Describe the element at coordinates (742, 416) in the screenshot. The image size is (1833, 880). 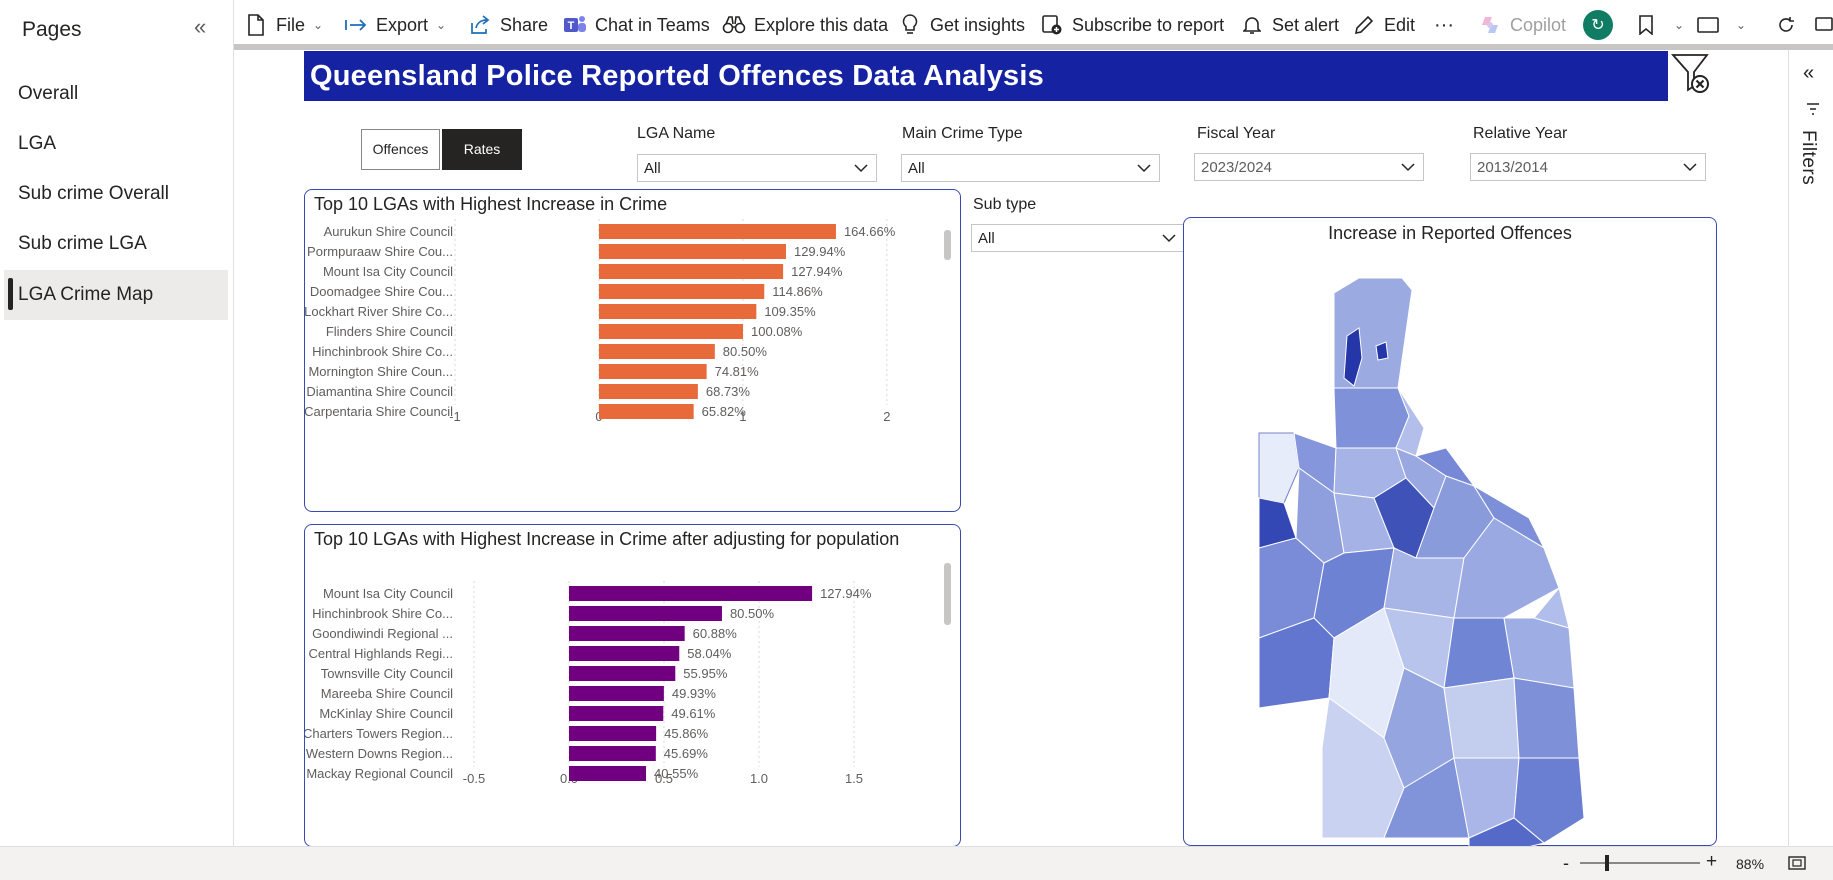
I see `x-tick-label: 1` at that location.